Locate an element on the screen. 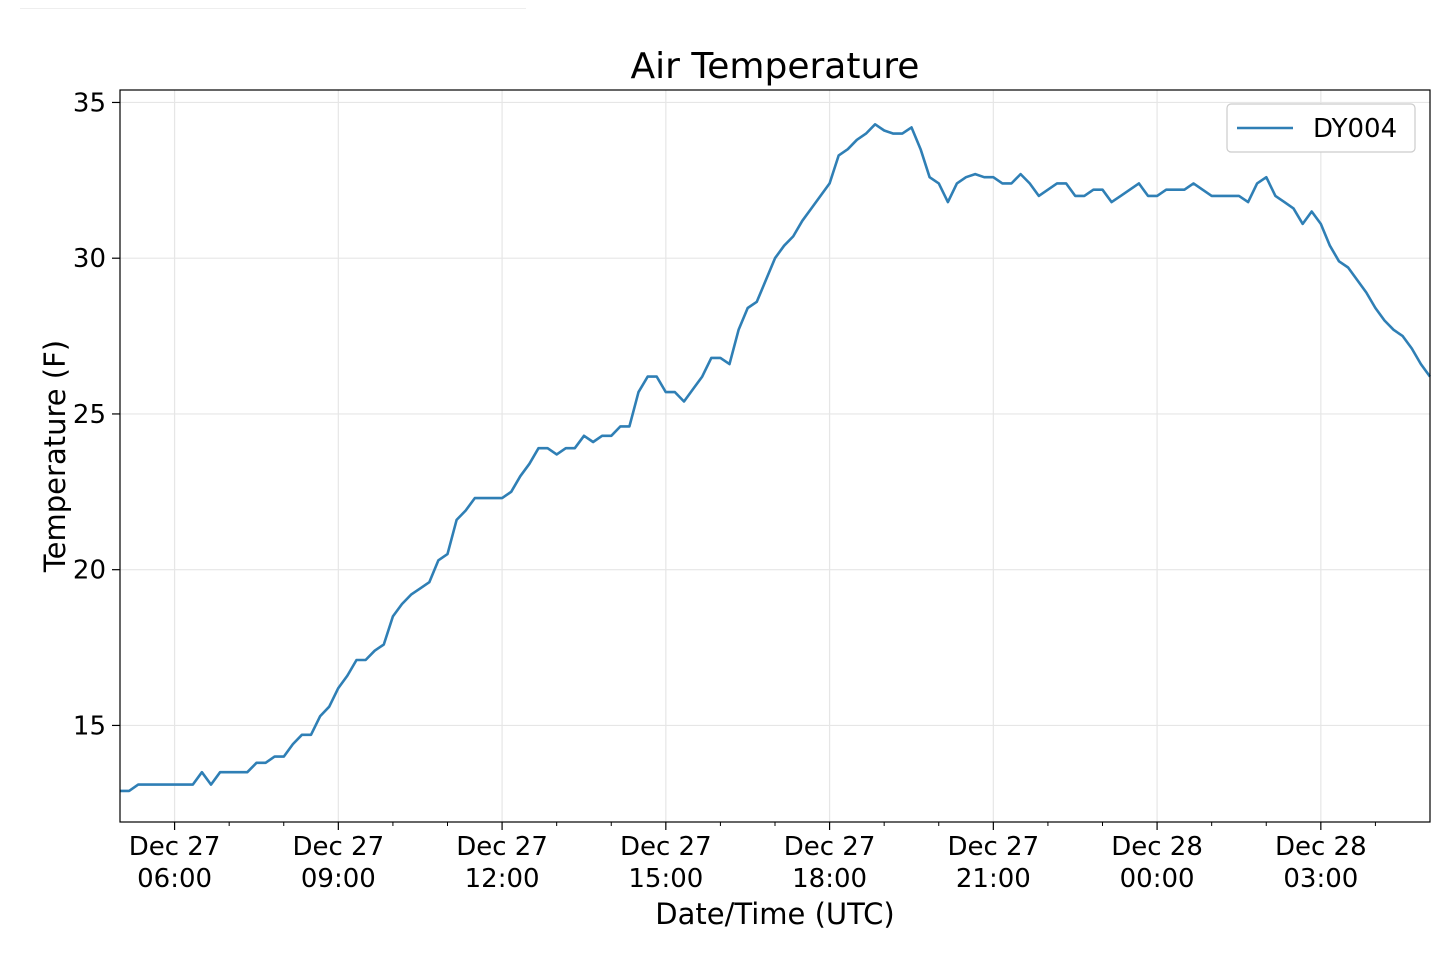 This screenshot has width=1439, height=956. y-axis-title: Temperature (F) is located at coordinates (55, 456).